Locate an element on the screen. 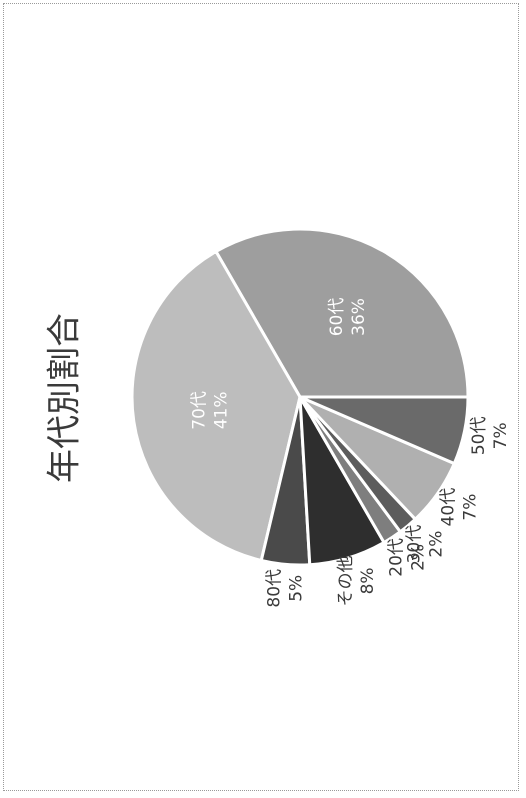  slice-name-2: 80代 is located at coordinates (274, 588).